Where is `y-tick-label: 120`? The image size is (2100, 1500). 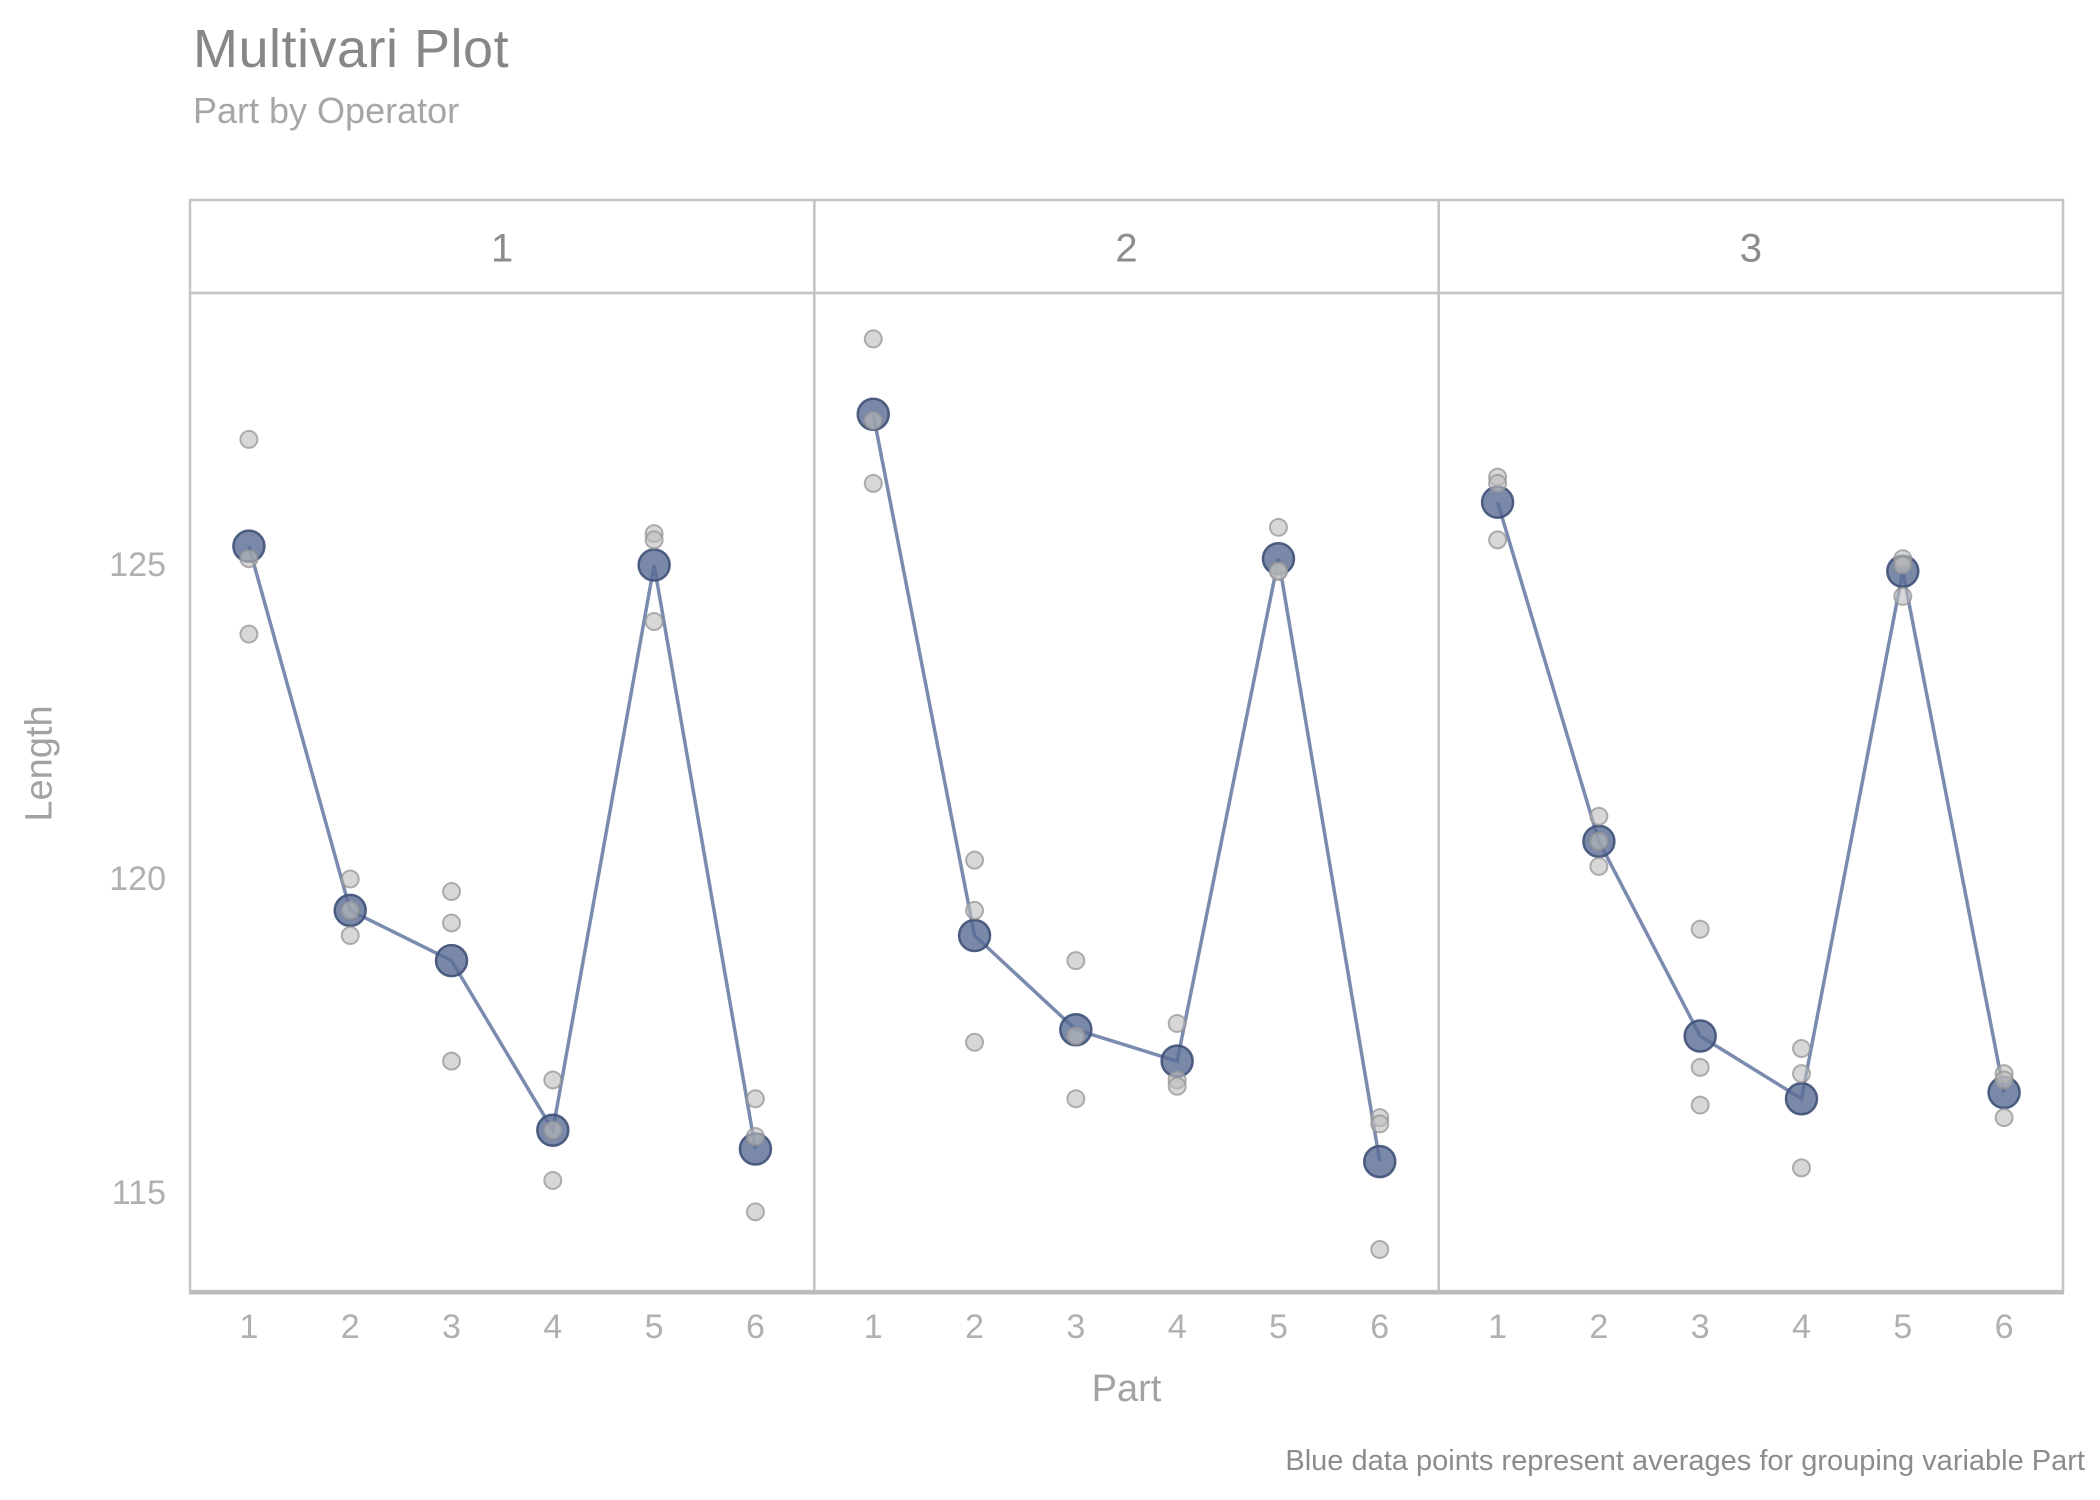
y-tick-label: 120 is located at coordinates (137, 879).